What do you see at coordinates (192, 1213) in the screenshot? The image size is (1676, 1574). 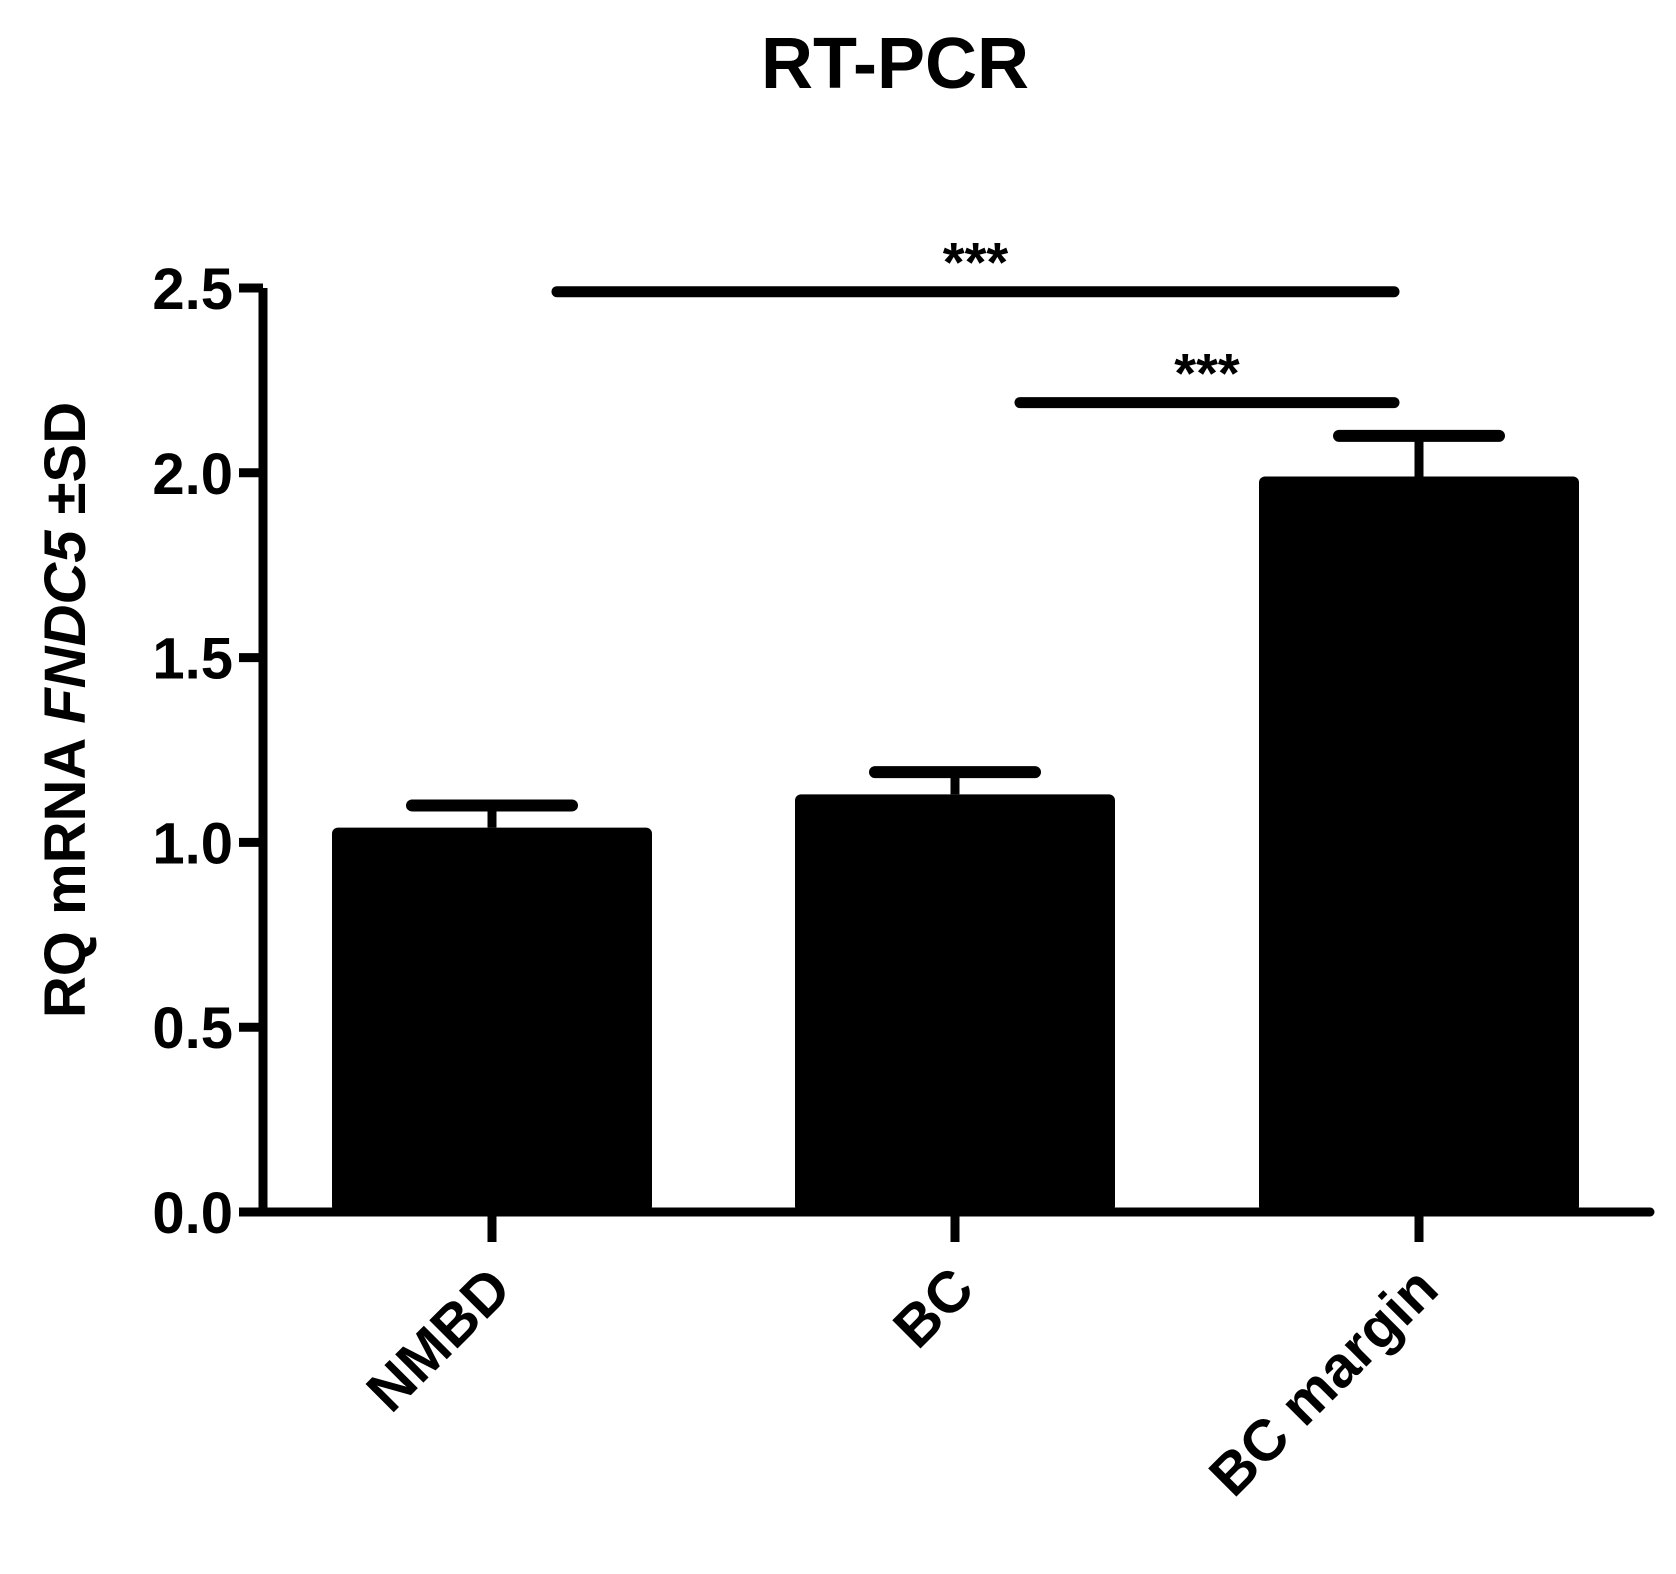 I see `y-tick-label: 0.0` at bounding box center [192, 1213].